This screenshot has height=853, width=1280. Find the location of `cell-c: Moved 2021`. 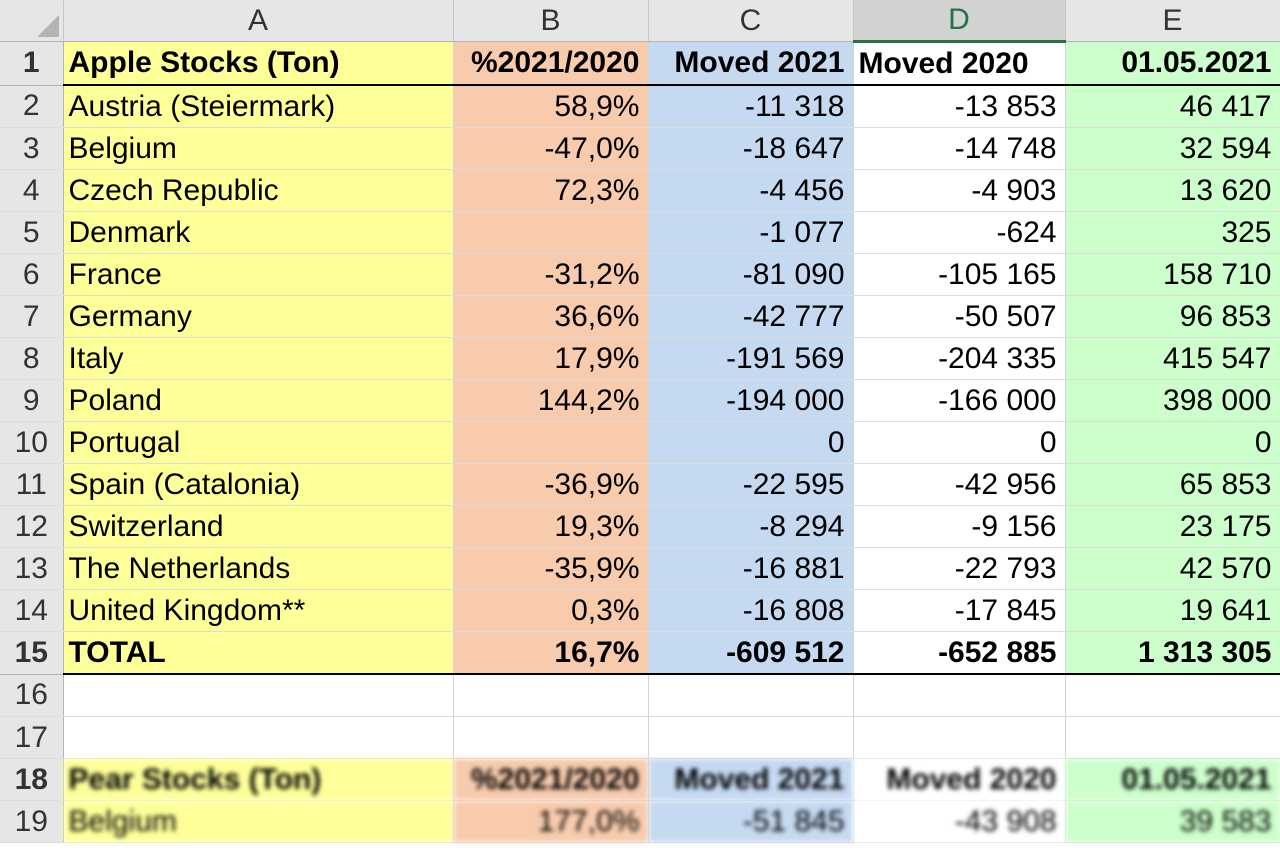

cell-c: Moved 2021 is located at coordinates (751, 779).